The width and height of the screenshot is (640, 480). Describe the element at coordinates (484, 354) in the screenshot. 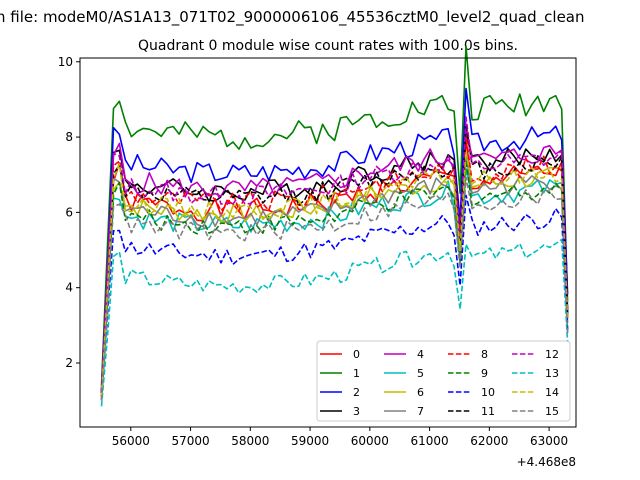

I see `legend-label-8: 8` at that location.